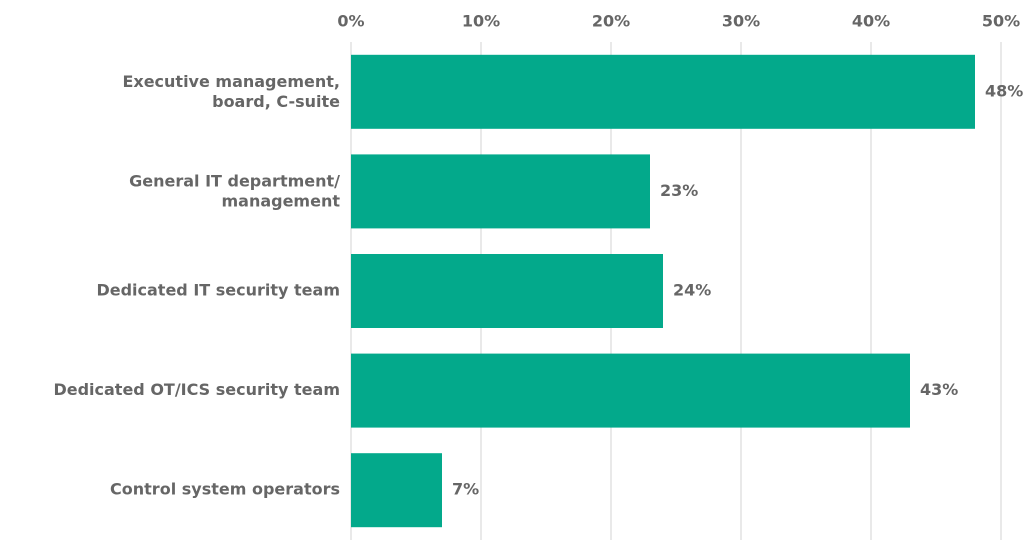 The image size is (1034, 542). What do you see at coordinates (196, 389) in the screenshot?
I see `category-label: Dedicated OT/ICS security team` at bounding box center [196, 389].